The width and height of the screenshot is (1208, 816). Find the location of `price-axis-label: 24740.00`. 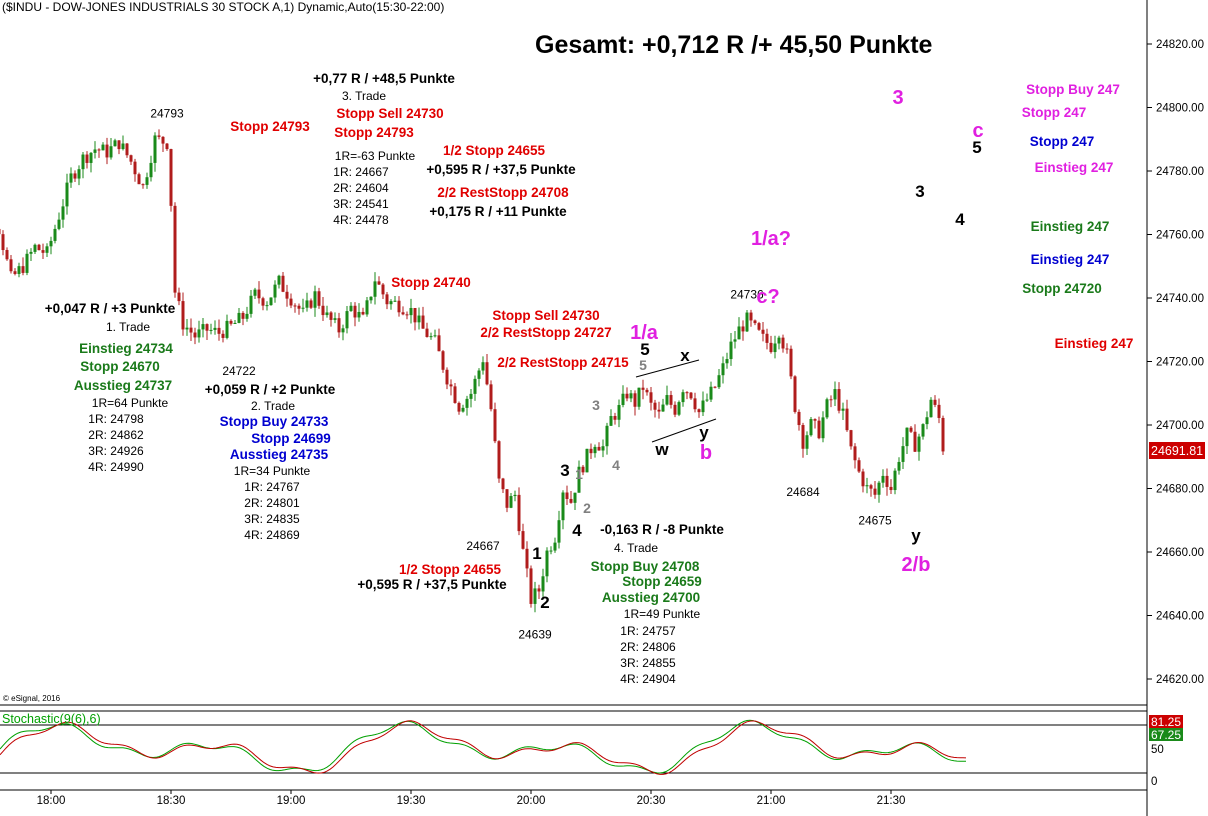

price-axis-label: 24740.00 is located at coordinates (1180, 299).